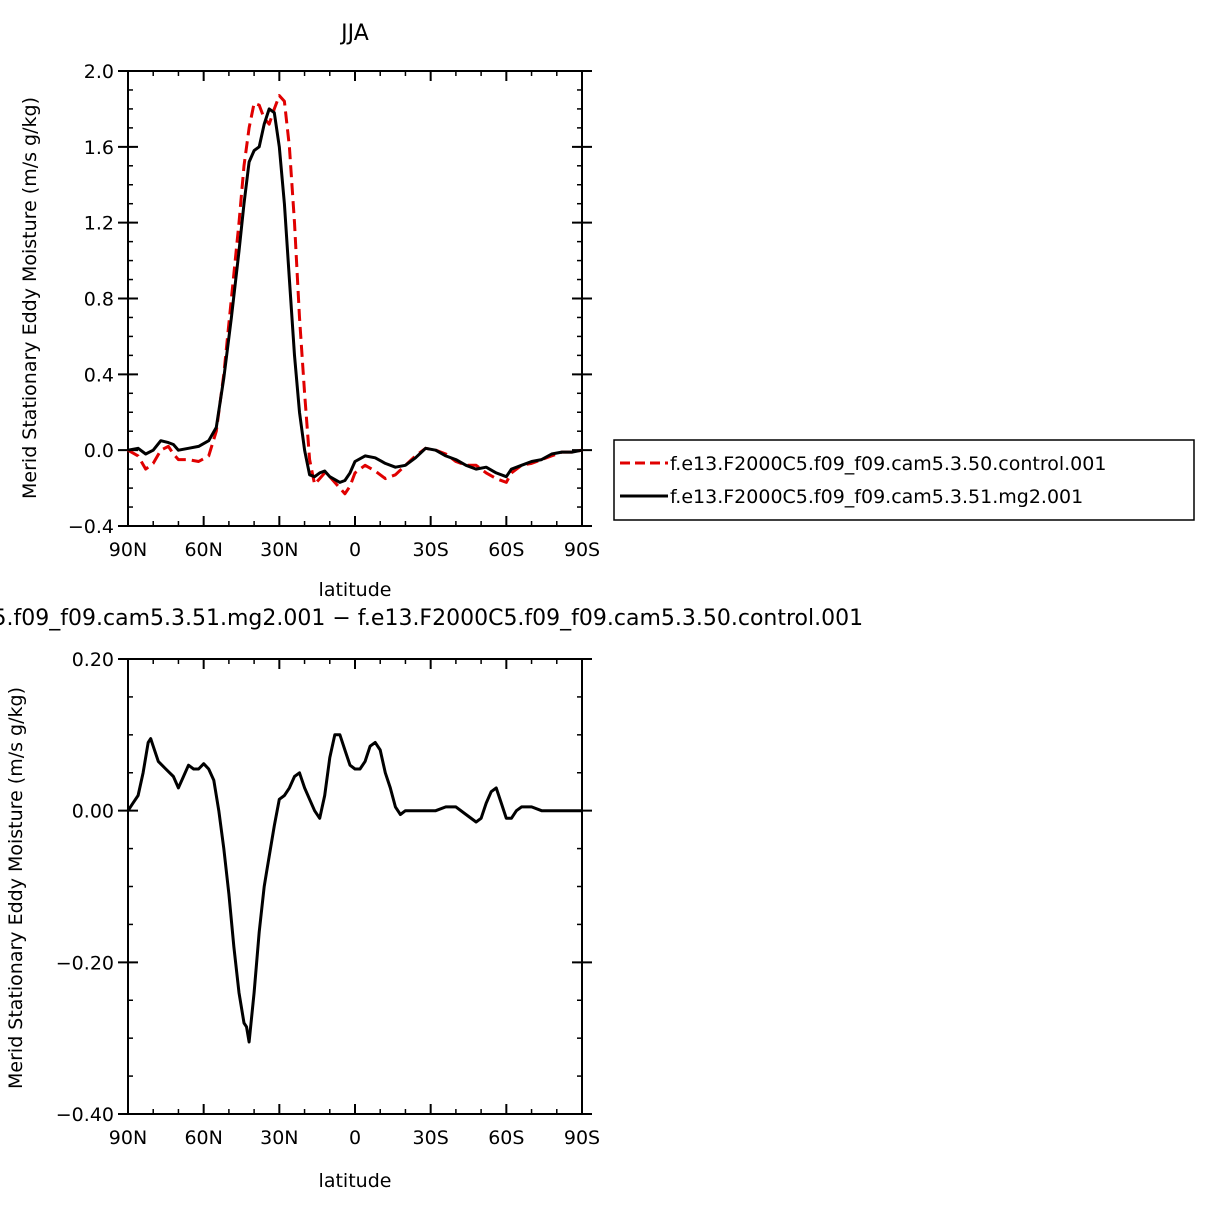 Image resolution: width=1210 pixels, height=1208 pixels. I want to click on bottom-x-tick-label: 90S, so click(582, 1138).